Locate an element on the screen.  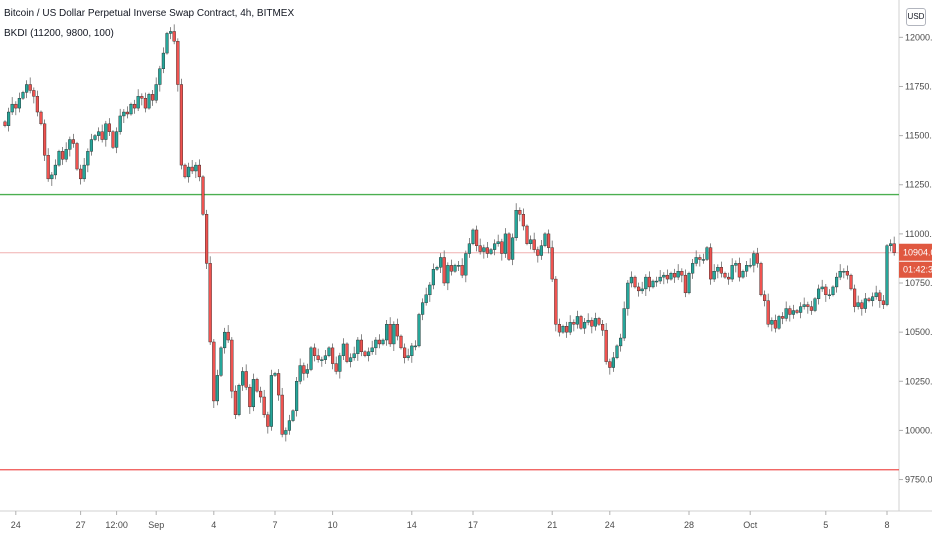
currency-button: USD is located at coordinates (916, 17).